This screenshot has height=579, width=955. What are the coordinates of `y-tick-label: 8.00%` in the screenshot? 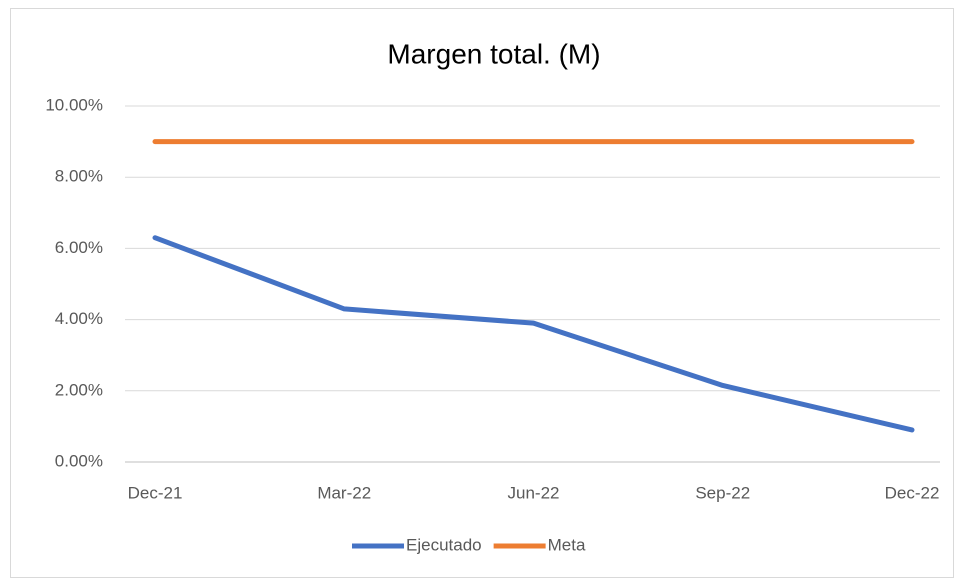 It's located at (79, 176).